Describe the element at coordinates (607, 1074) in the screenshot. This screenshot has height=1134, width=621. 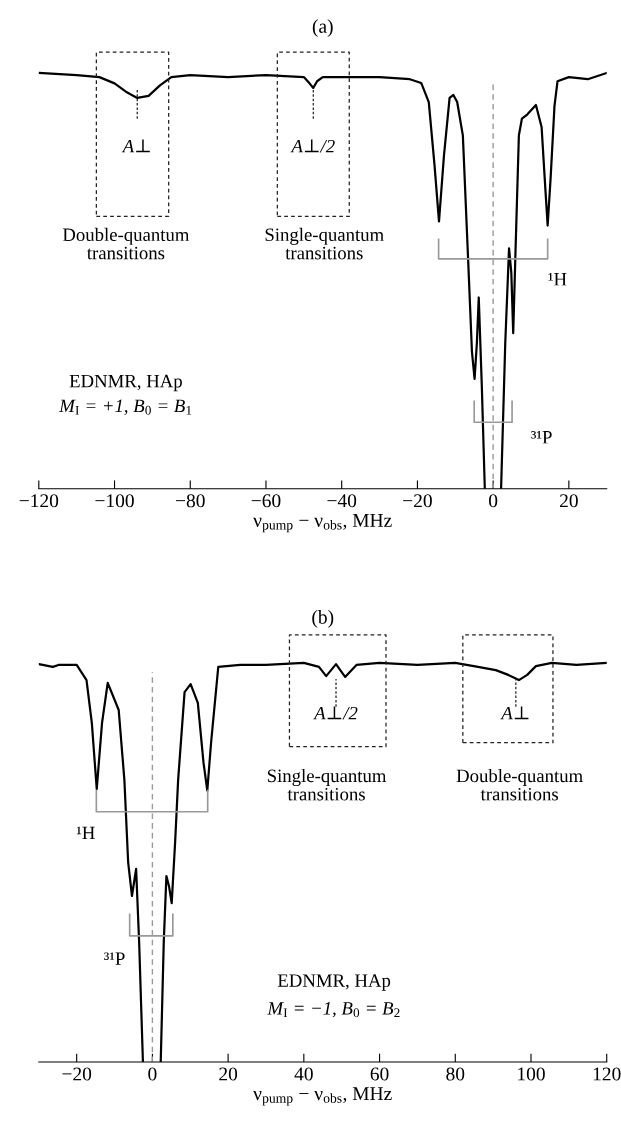
I see `x-tick-label: 120` at that location.